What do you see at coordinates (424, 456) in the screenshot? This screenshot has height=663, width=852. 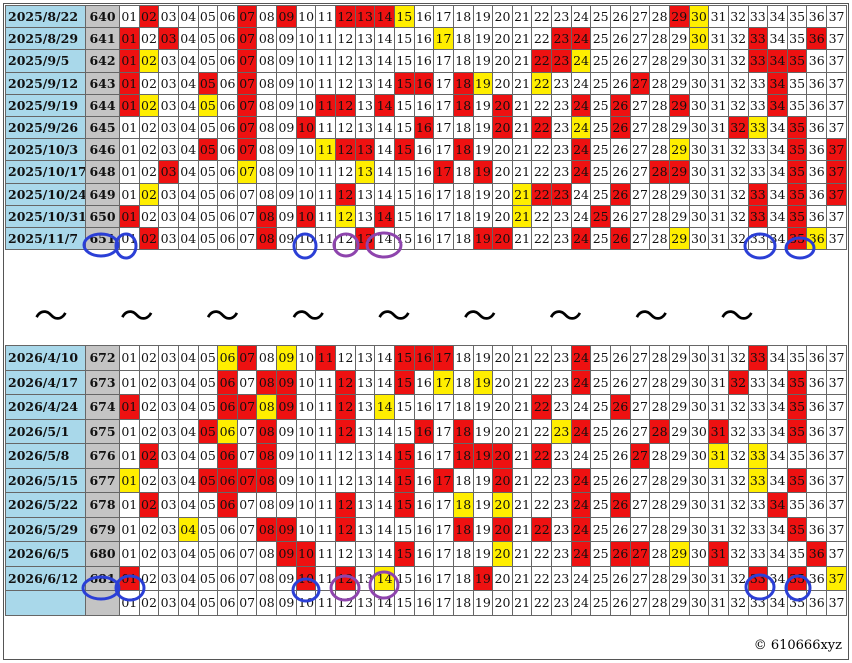 I see `number-cell: 16` at bounding box center [424, 456].